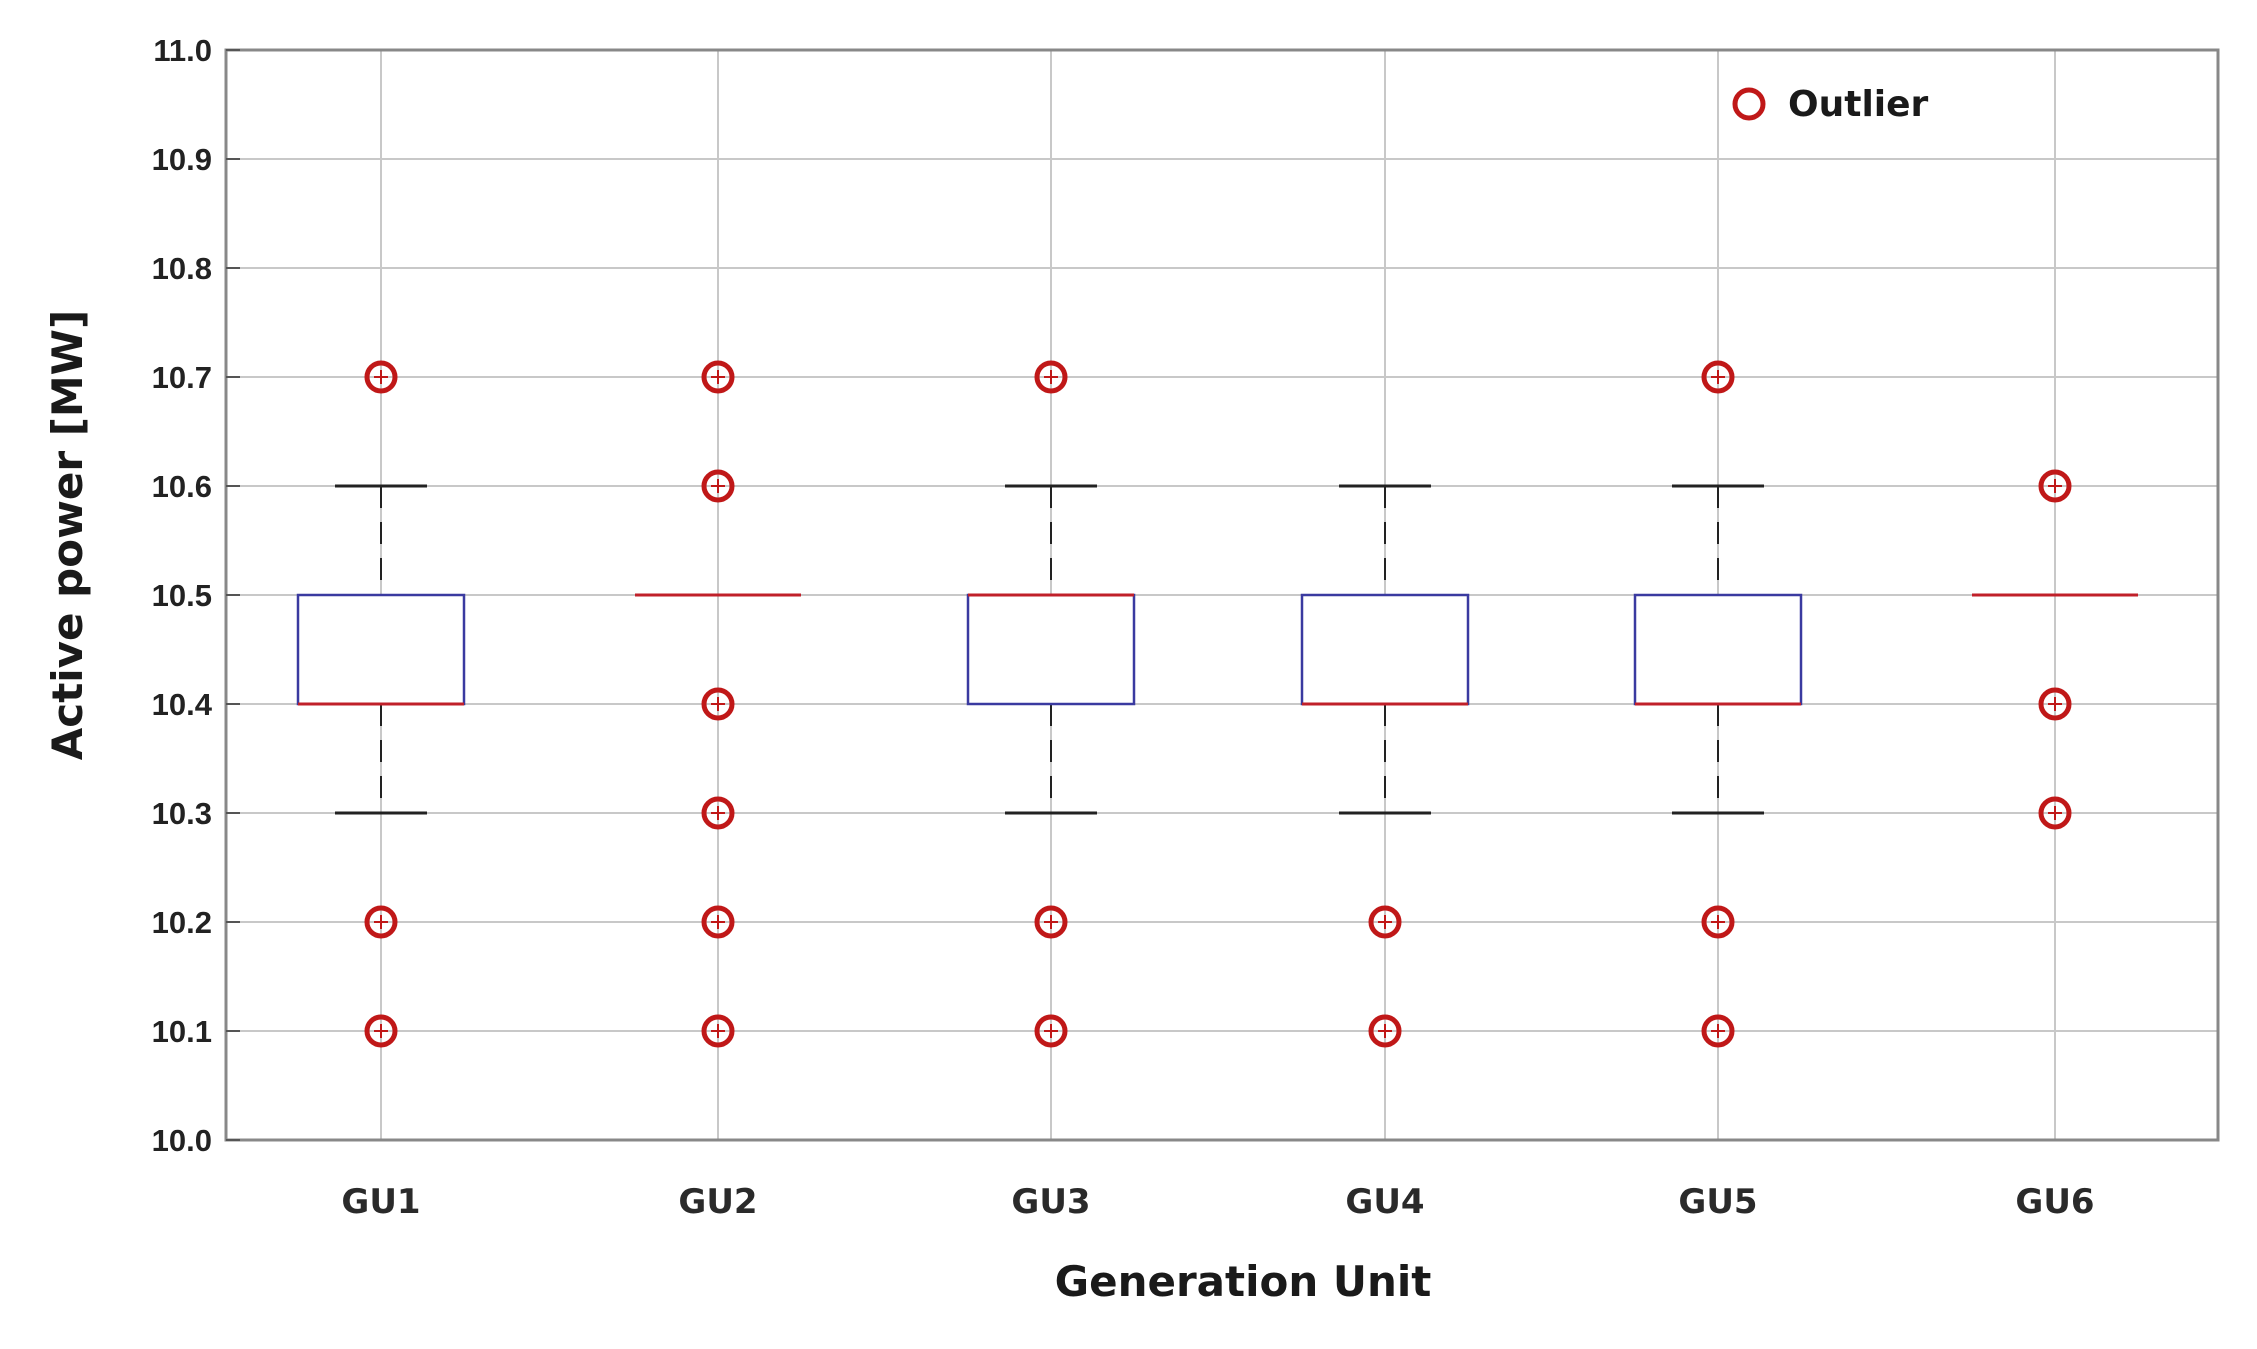 The image size is (2257, 1349). I want to click on y-tick-label-3: 10.3, so click(182, 813).